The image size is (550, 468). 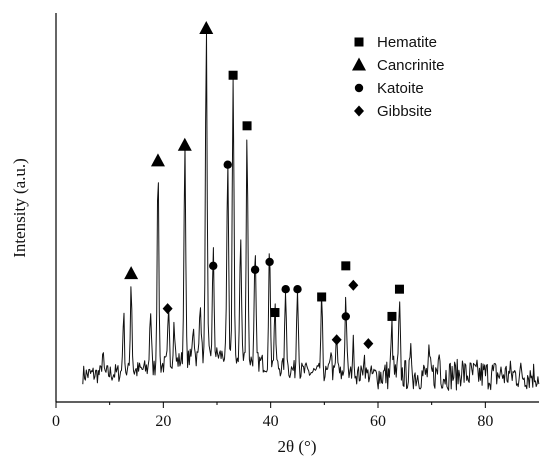 I want to click on x-axis-ticks: 0 20 40 60 80, so click(x=272, y=416).